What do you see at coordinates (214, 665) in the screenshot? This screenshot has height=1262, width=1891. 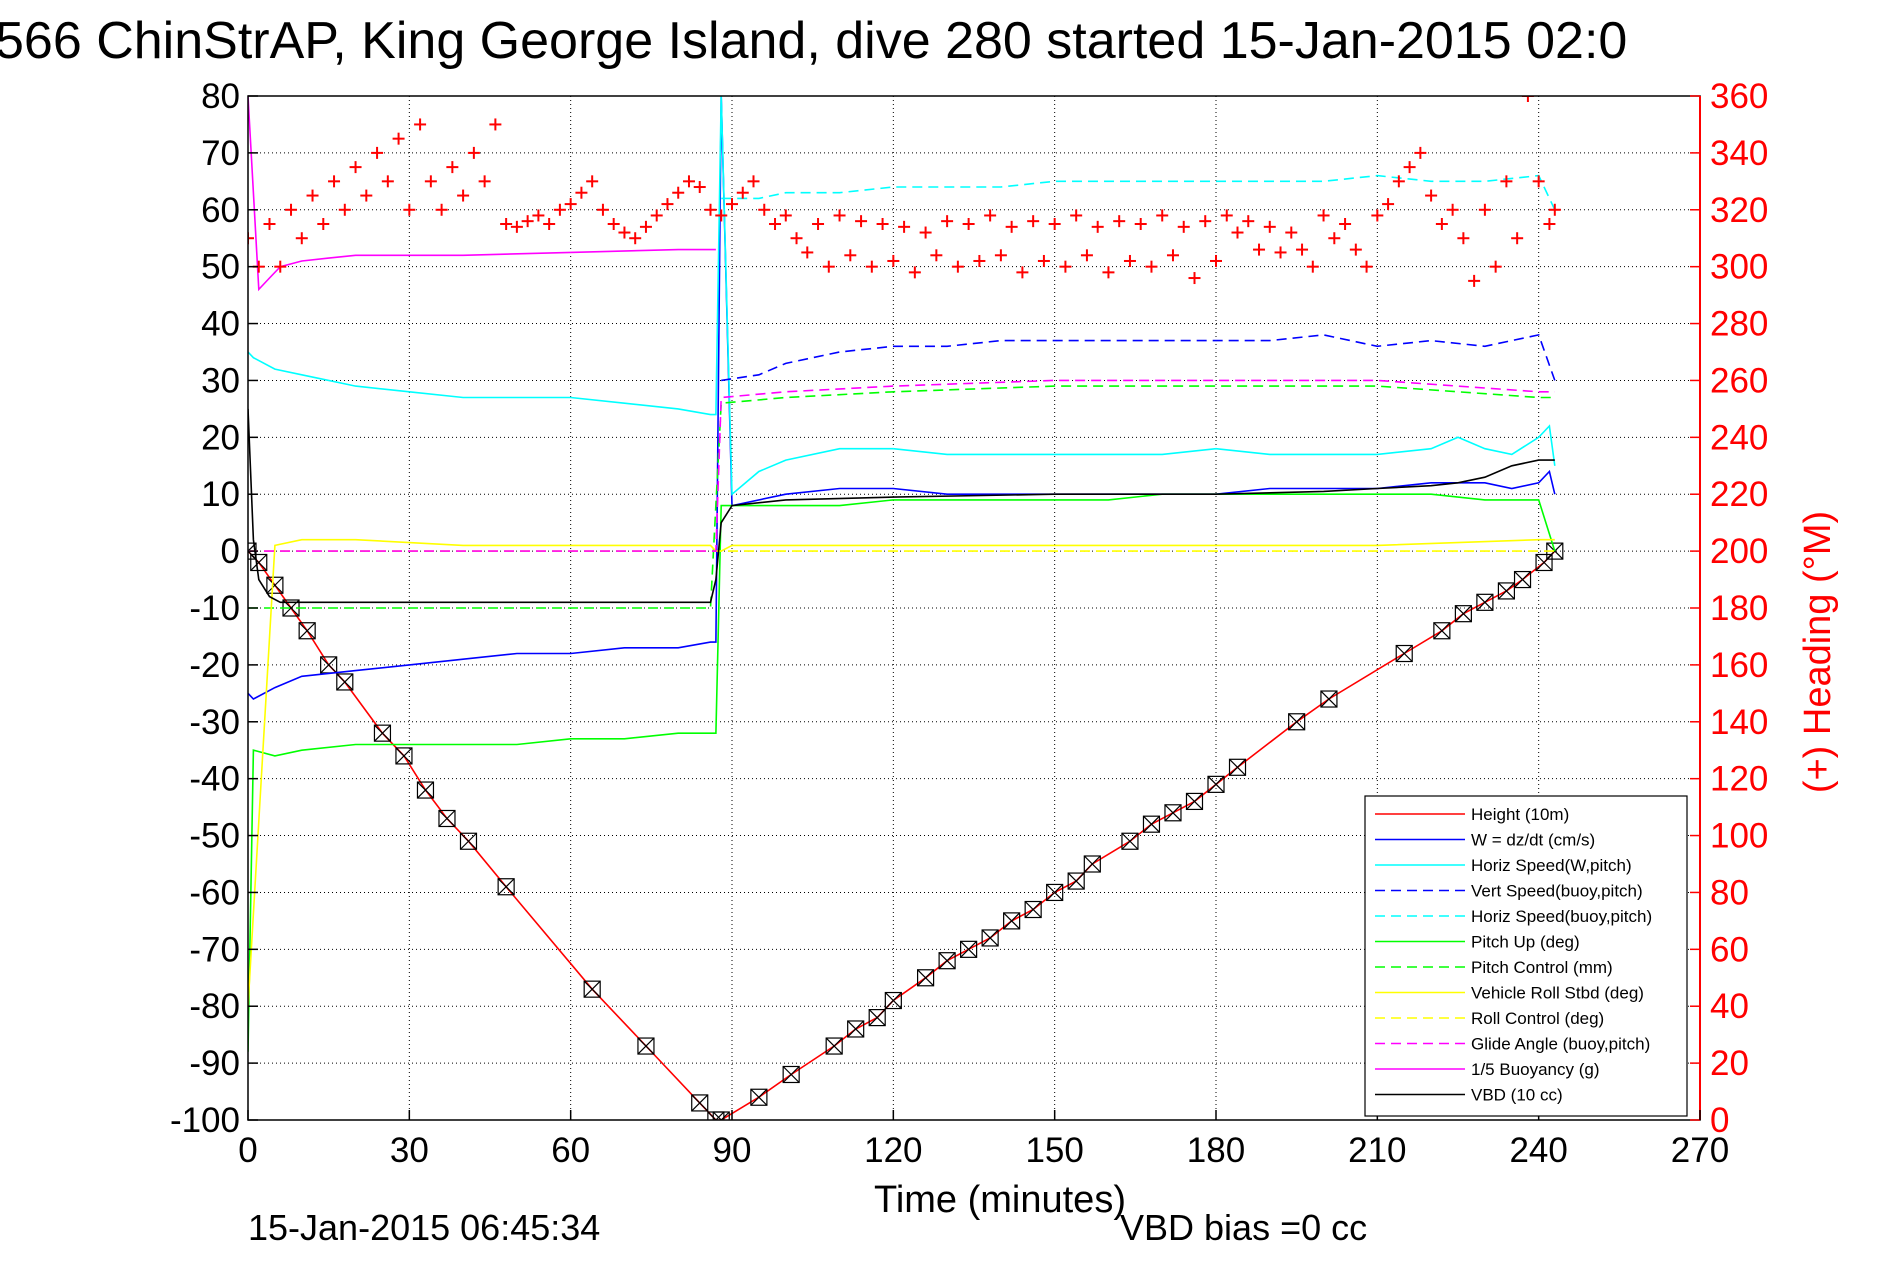 I see `y-tick-label: -20` at bounding box center [214, 665].